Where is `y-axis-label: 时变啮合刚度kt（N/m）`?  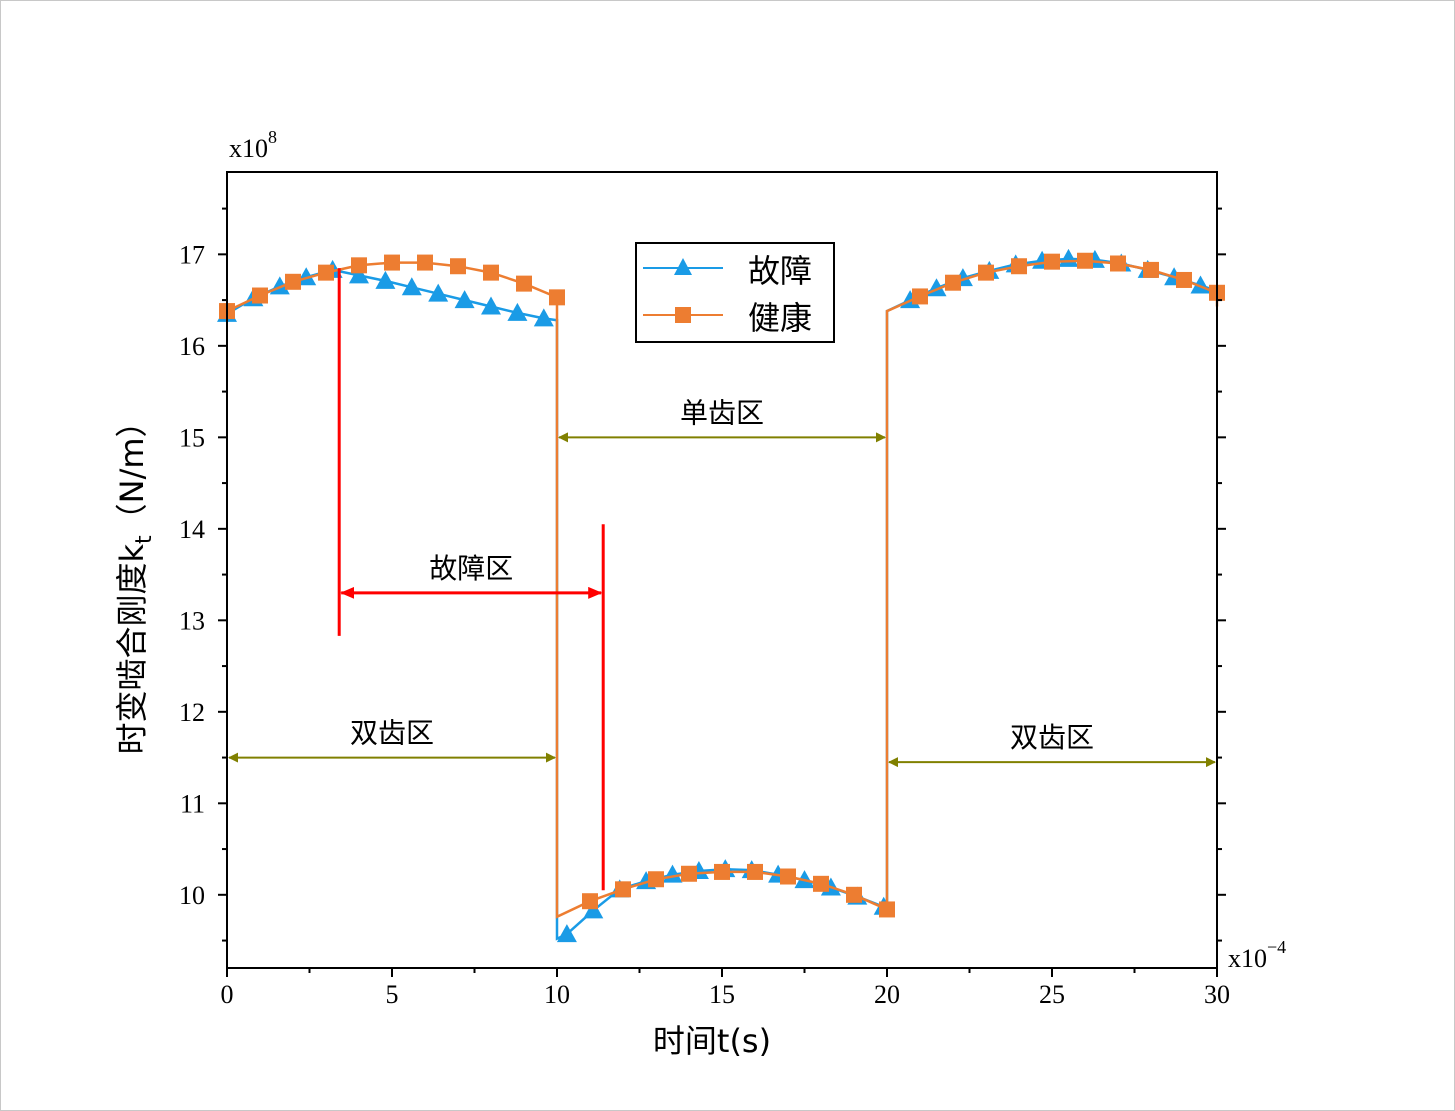 y-axis-label: 时变啮合刚度kt（N/m） is located at coordinates (135, 579).